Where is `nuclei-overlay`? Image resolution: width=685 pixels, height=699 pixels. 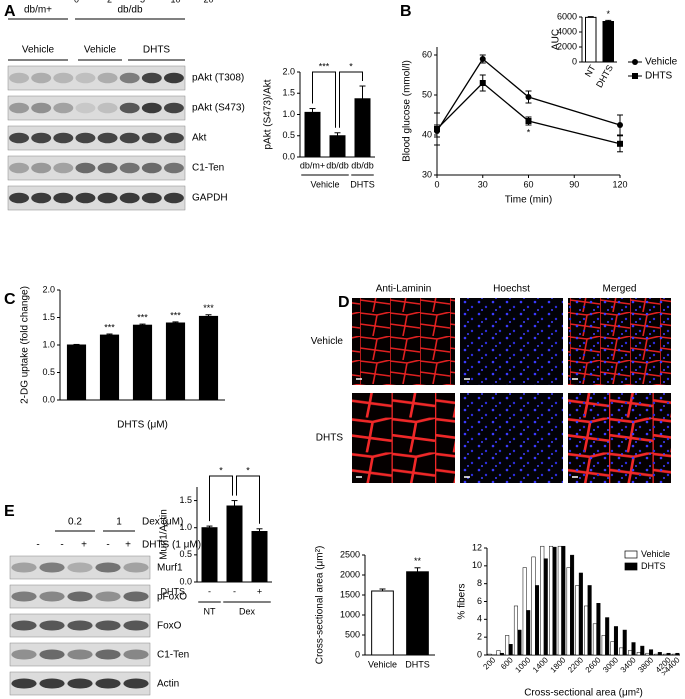 nuclei-overlay is located at coordinates (619, 341).